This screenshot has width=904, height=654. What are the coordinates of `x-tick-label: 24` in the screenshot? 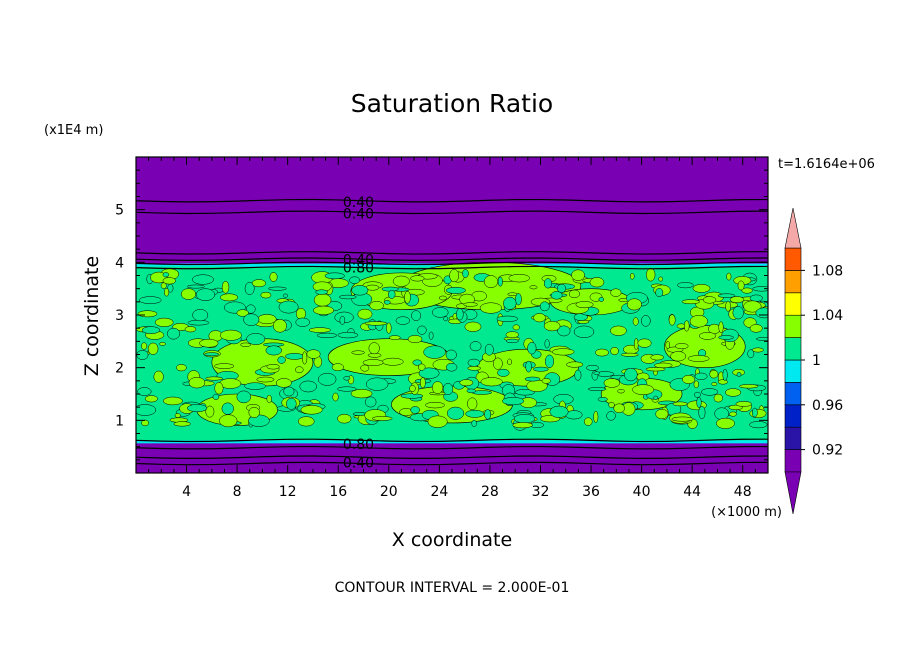 It's located at (439, 492).